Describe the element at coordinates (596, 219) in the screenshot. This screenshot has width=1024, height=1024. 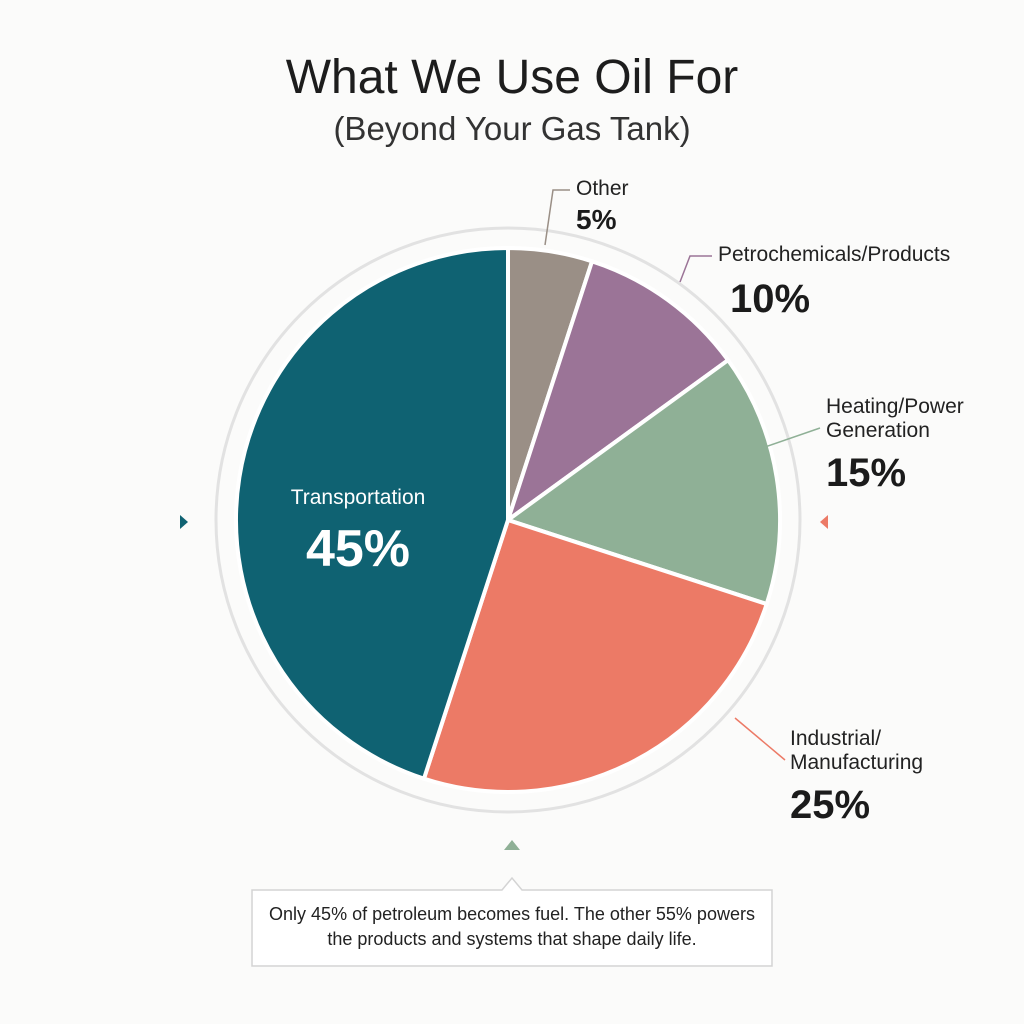
I see `value-label: 5%` at that location.